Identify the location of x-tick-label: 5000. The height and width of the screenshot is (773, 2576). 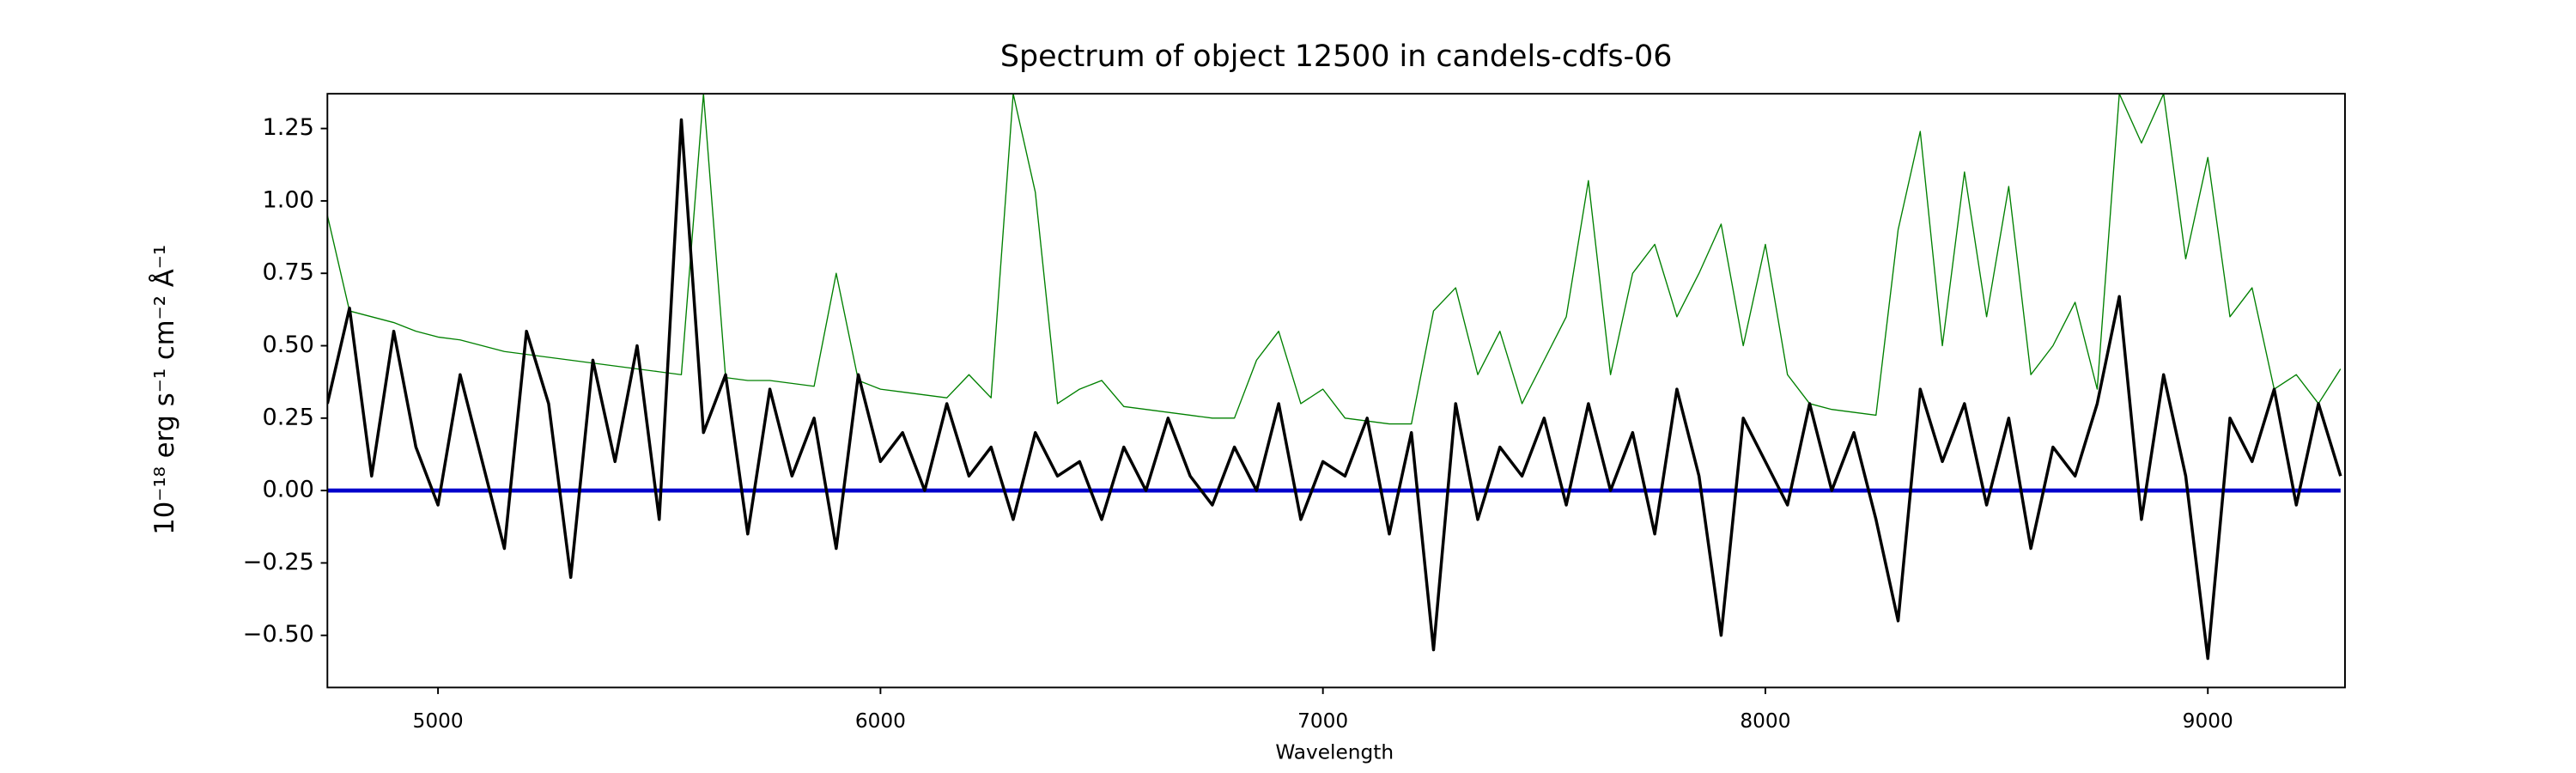
(439, 721).